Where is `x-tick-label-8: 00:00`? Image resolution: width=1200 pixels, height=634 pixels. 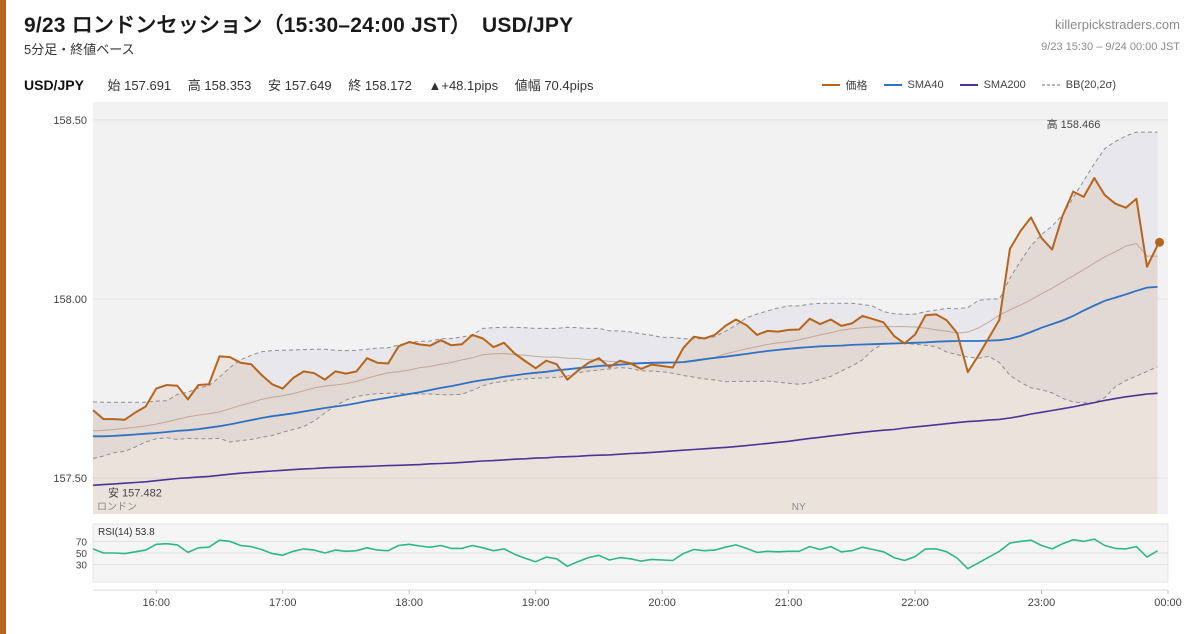
x-tick-label-8: 00:00 is located at coordinates (1168, 603).